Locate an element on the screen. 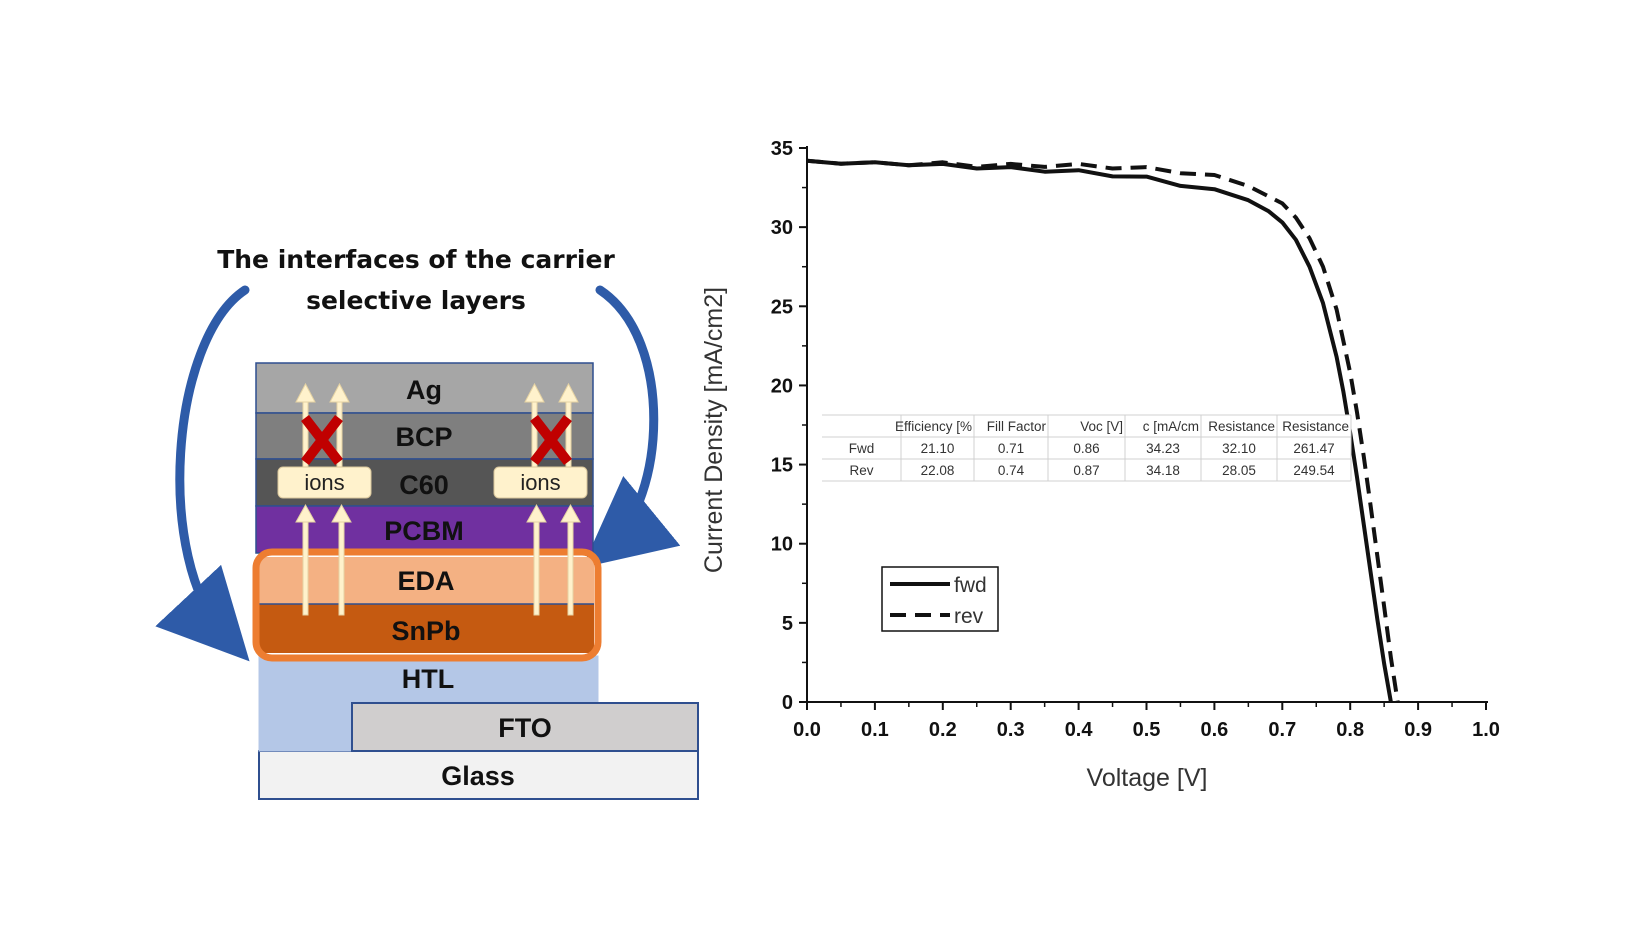 The image size is (1643, 925). layer-bcp-label: BCP is located at coordinates (423, 437).